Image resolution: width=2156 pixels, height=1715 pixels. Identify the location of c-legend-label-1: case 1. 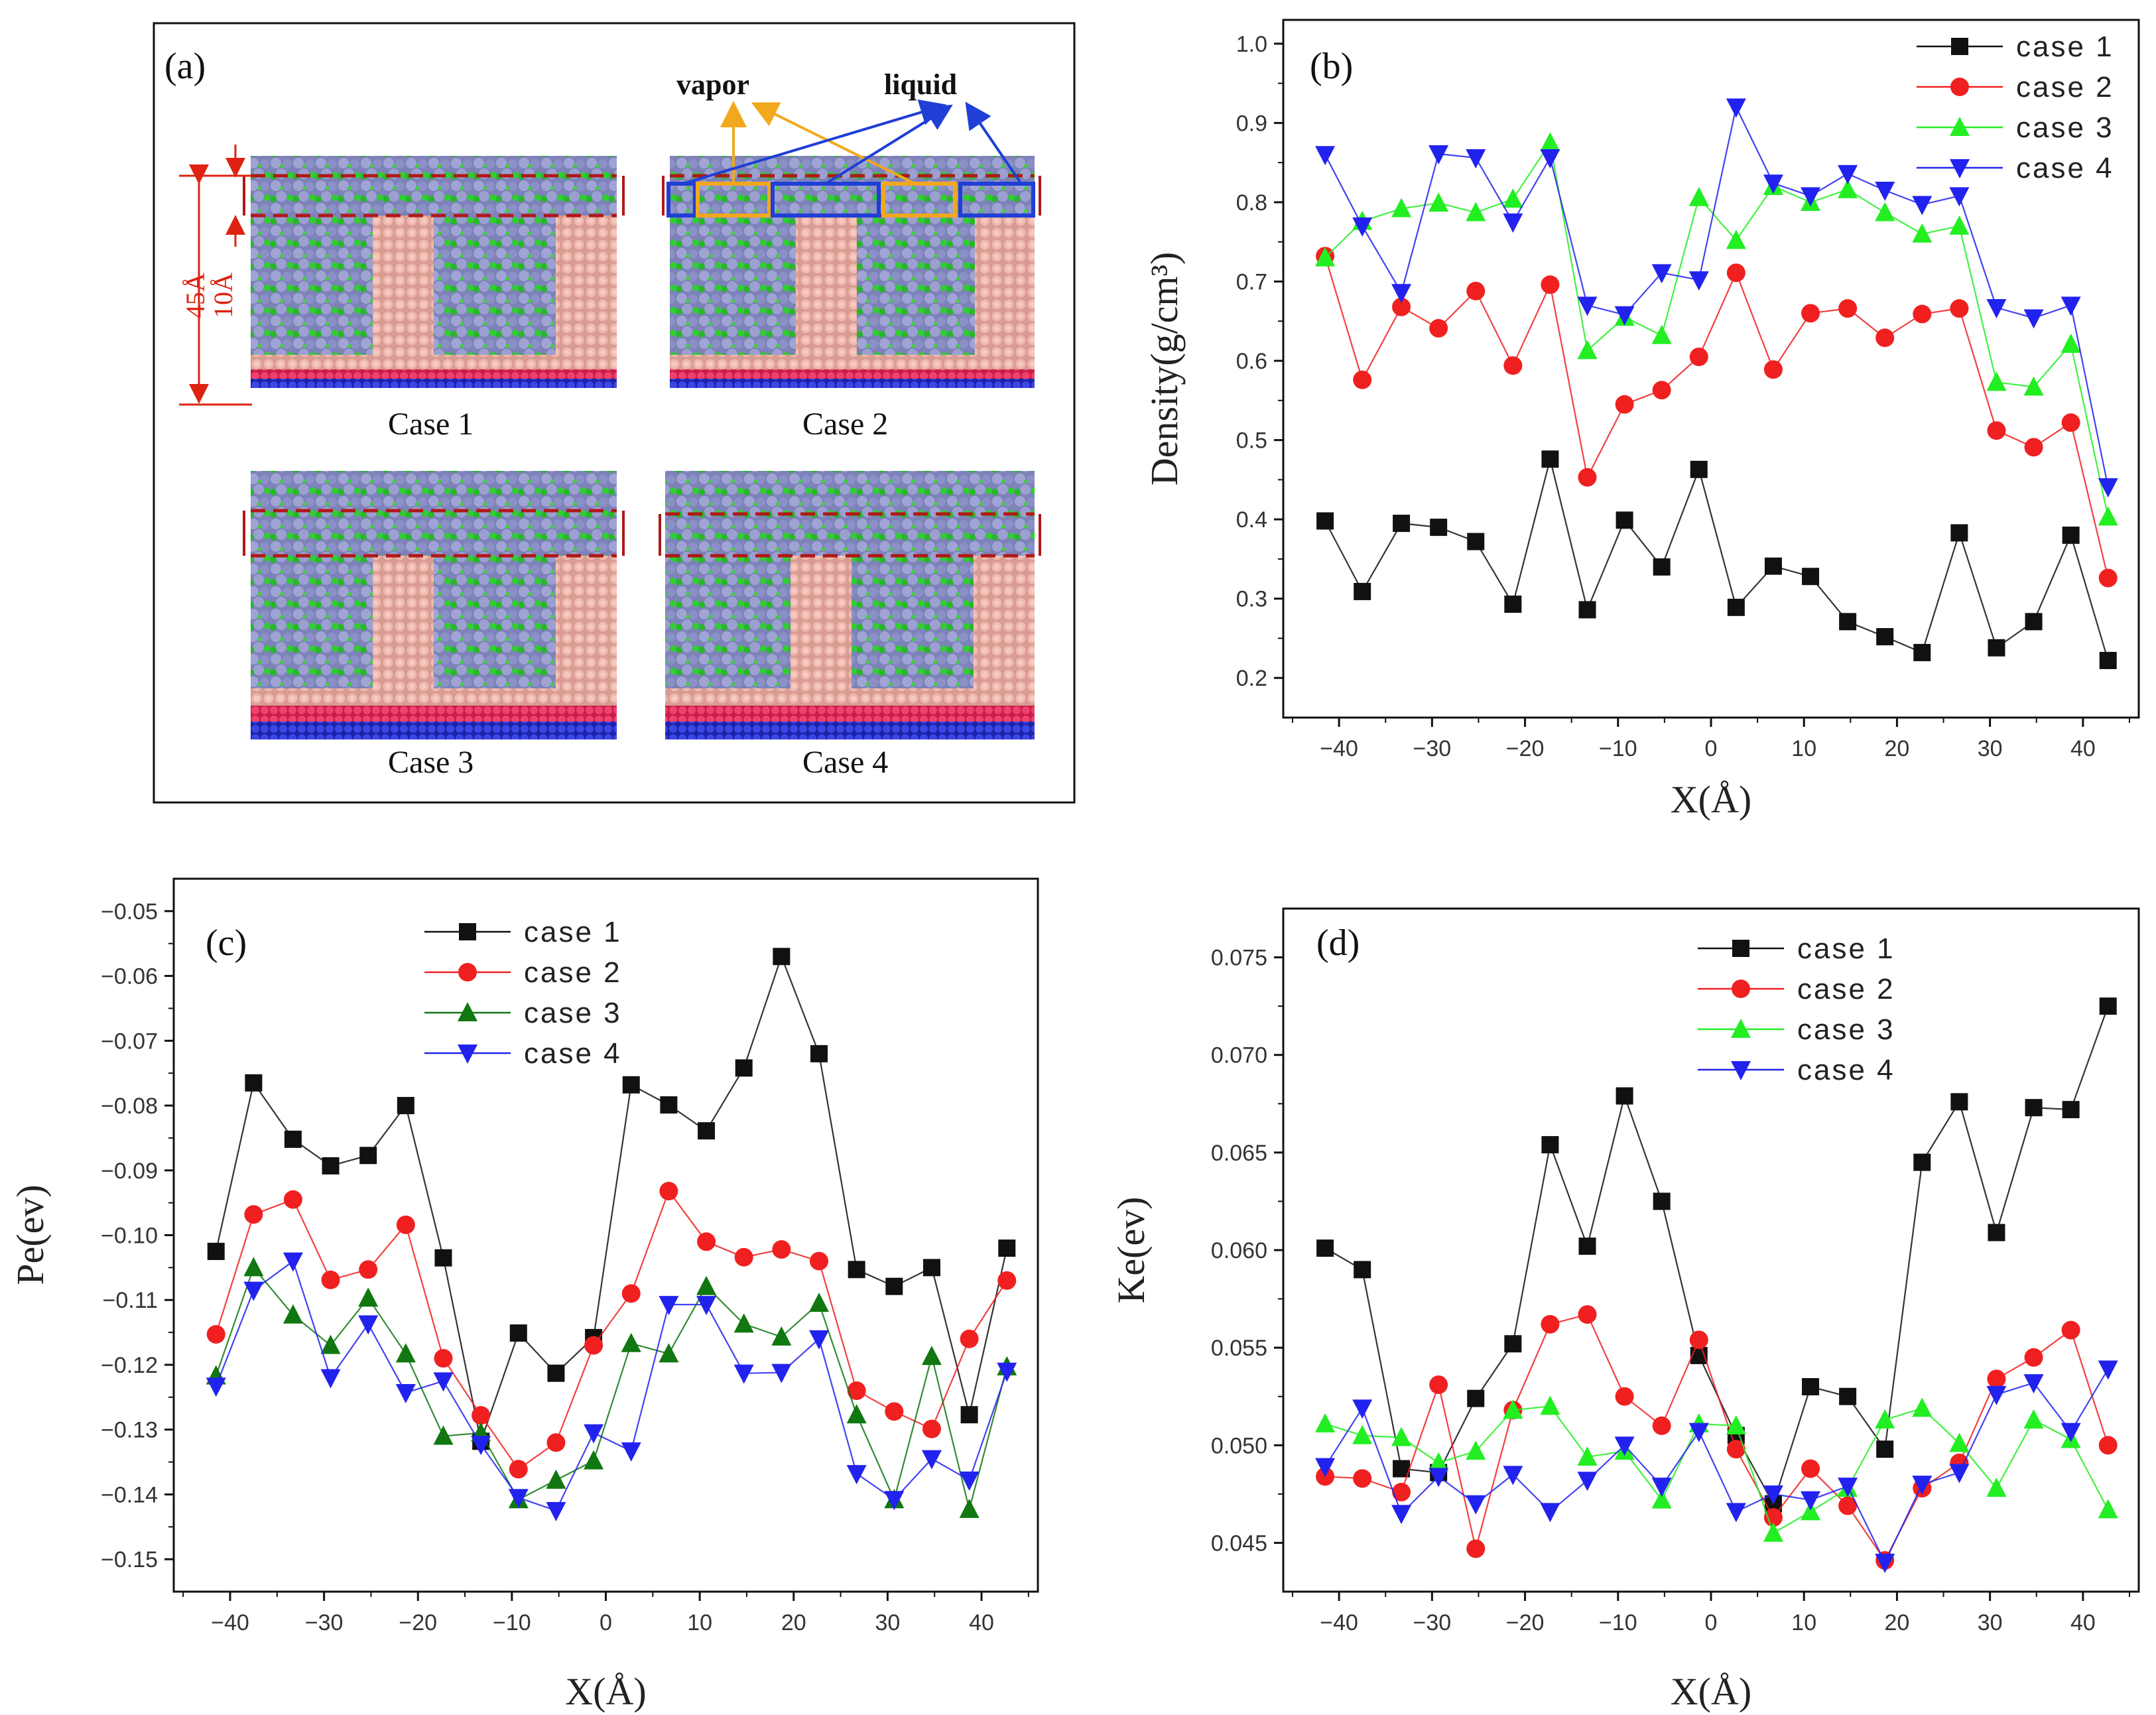
(573, 932).